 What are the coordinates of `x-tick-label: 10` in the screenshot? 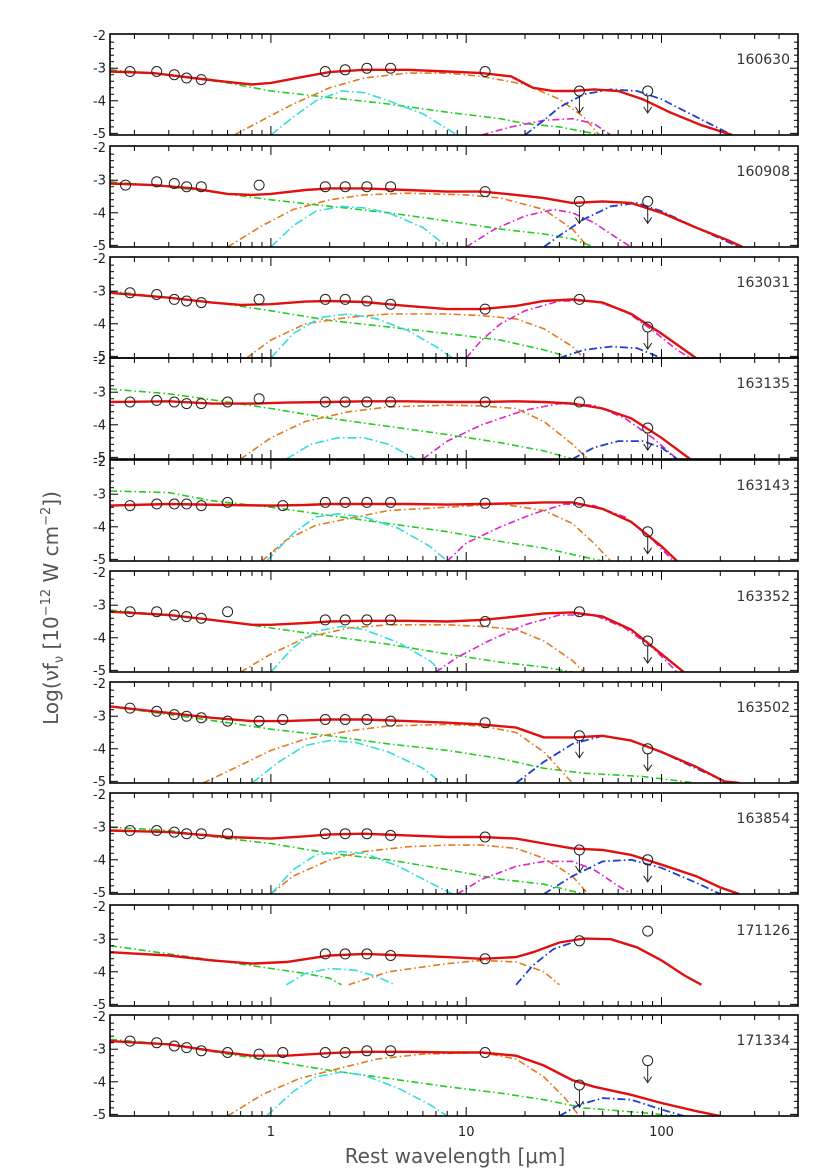 It's located at (466, 1132).